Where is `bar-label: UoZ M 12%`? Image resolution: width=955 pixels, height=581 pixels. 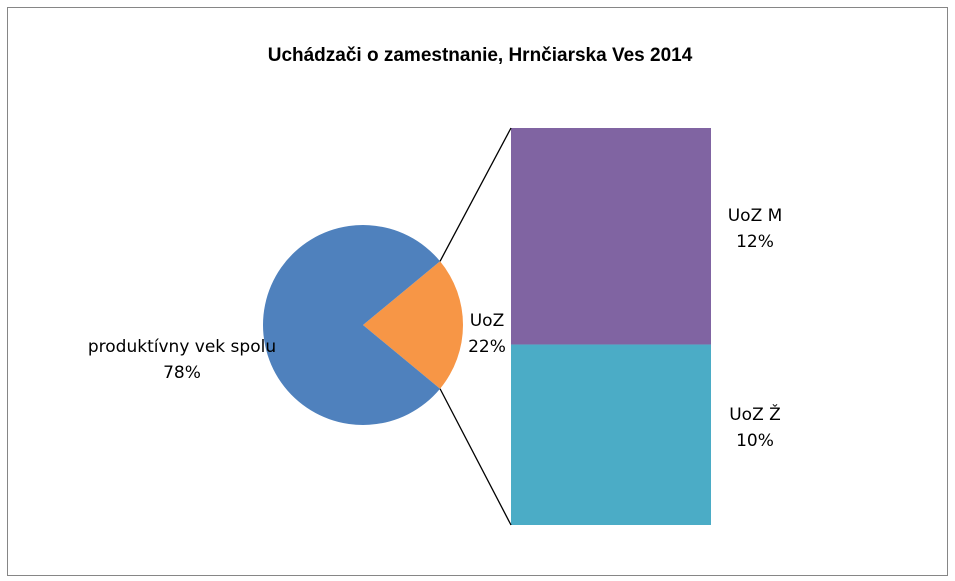
bar-label: UoZ M 12% is located at coordinates (755, 229).